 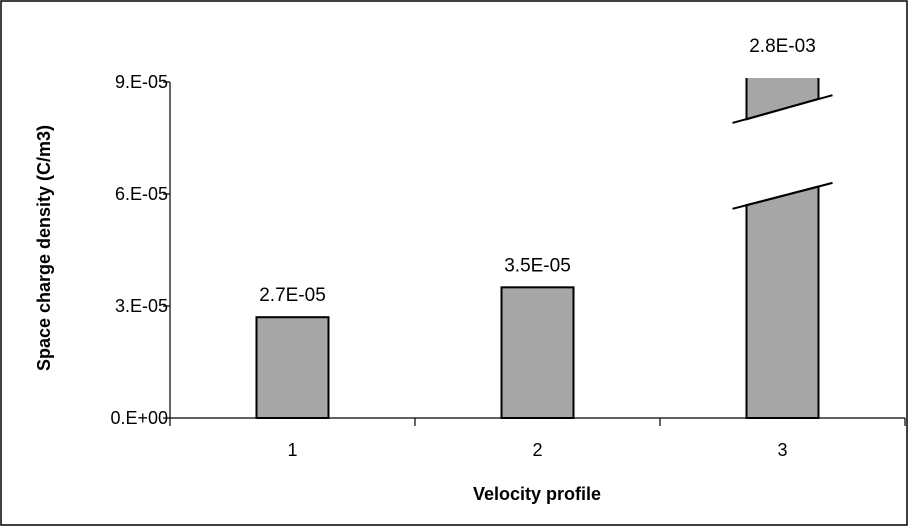 I want to click on y-tick-label: 9.E-05, so click(x=141, y=82).